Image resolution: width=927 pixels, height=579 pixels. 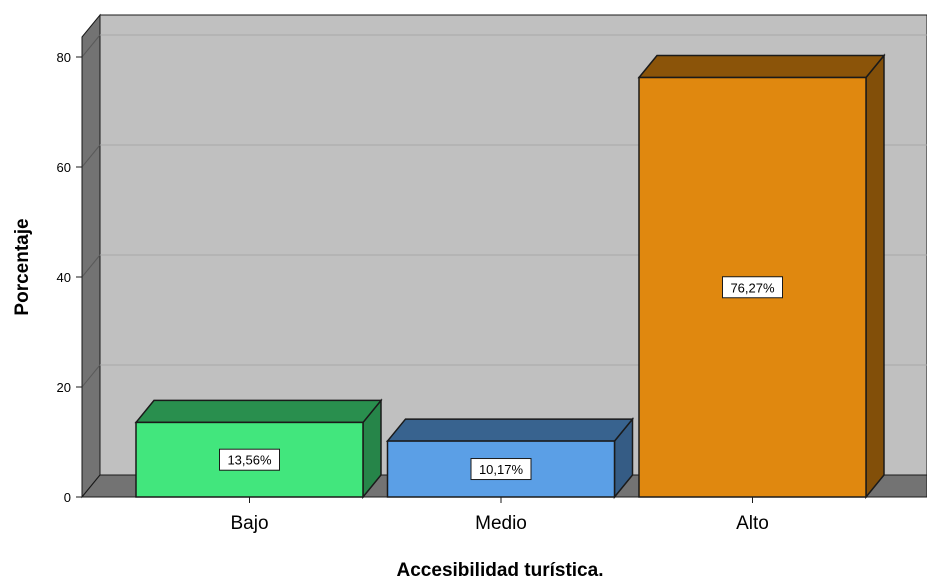 What do you see at coordinates (500, 569) in the screenshot?
I see `x-axis-title: Accesibilidad turística.` at bounding box center [500, 569].